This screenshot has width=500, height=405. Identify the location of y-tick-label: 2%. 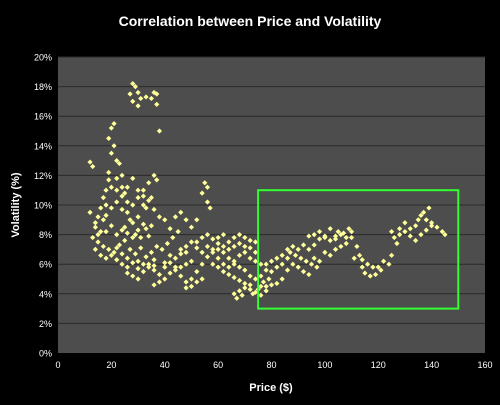
(45, 324).